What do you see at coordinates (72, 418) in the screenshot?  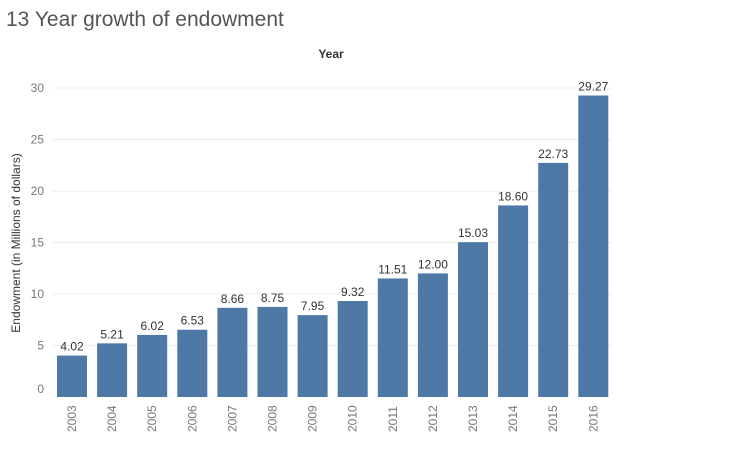 I see `x-tick-label-2003: 2003` at bounding box center [72, 418].